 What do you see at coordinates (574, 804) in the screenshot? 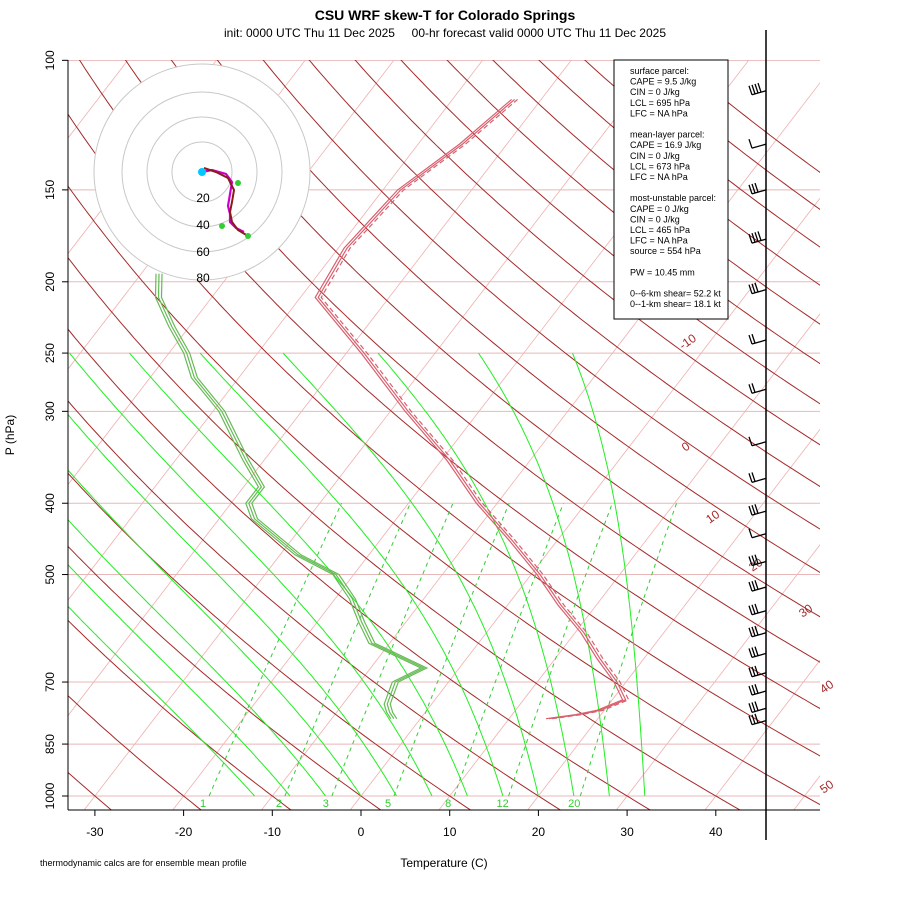
I see `mixing-ratio-label: 20` at bounding box center [574, 804].